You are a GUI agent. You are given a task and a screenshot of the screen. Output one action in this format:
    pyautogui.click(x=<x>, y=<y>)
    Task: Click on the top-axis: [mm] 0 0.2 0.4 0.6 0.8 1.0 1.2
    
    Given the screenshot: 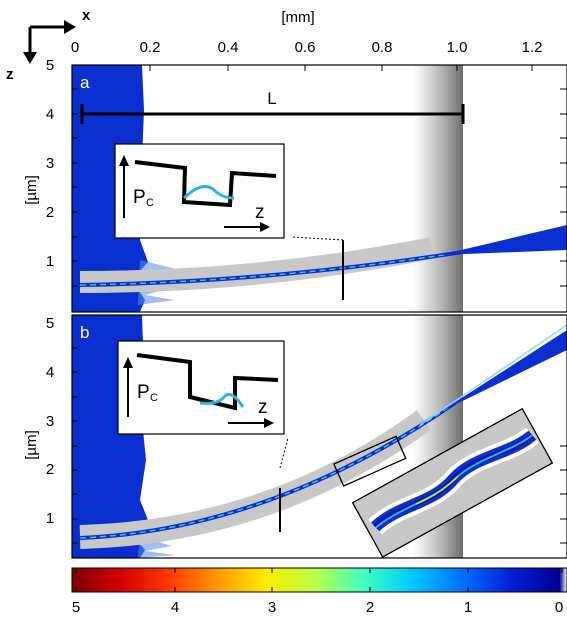 What is the action you would take?
    pyautogui.click(x=307, y=32)
    